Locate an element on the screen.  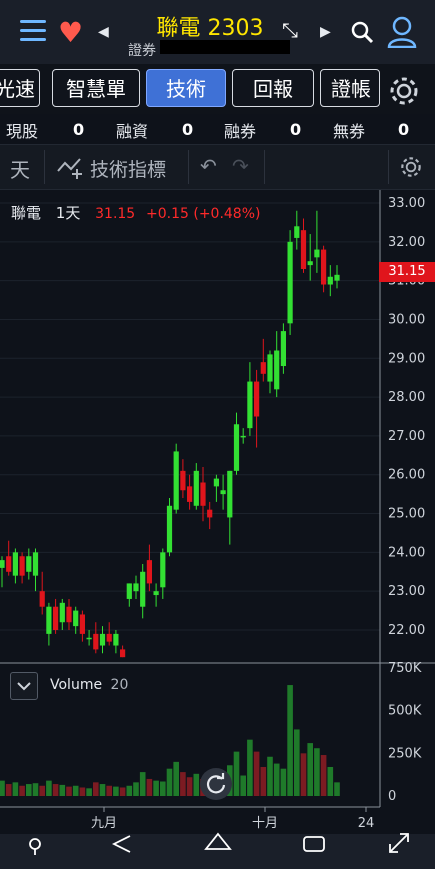
indicators-button: 技術指標 is located at coordinates (128, 170).